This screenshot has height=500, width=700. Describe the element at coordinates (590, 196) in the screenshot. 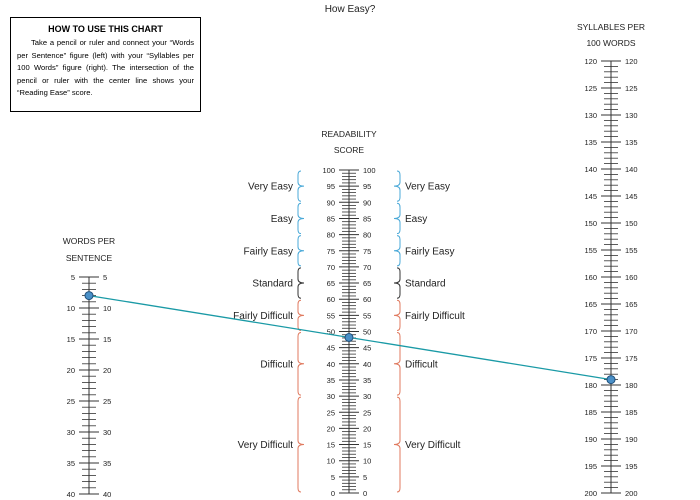

I see `syllables-tick-label-left: 145` at that location.